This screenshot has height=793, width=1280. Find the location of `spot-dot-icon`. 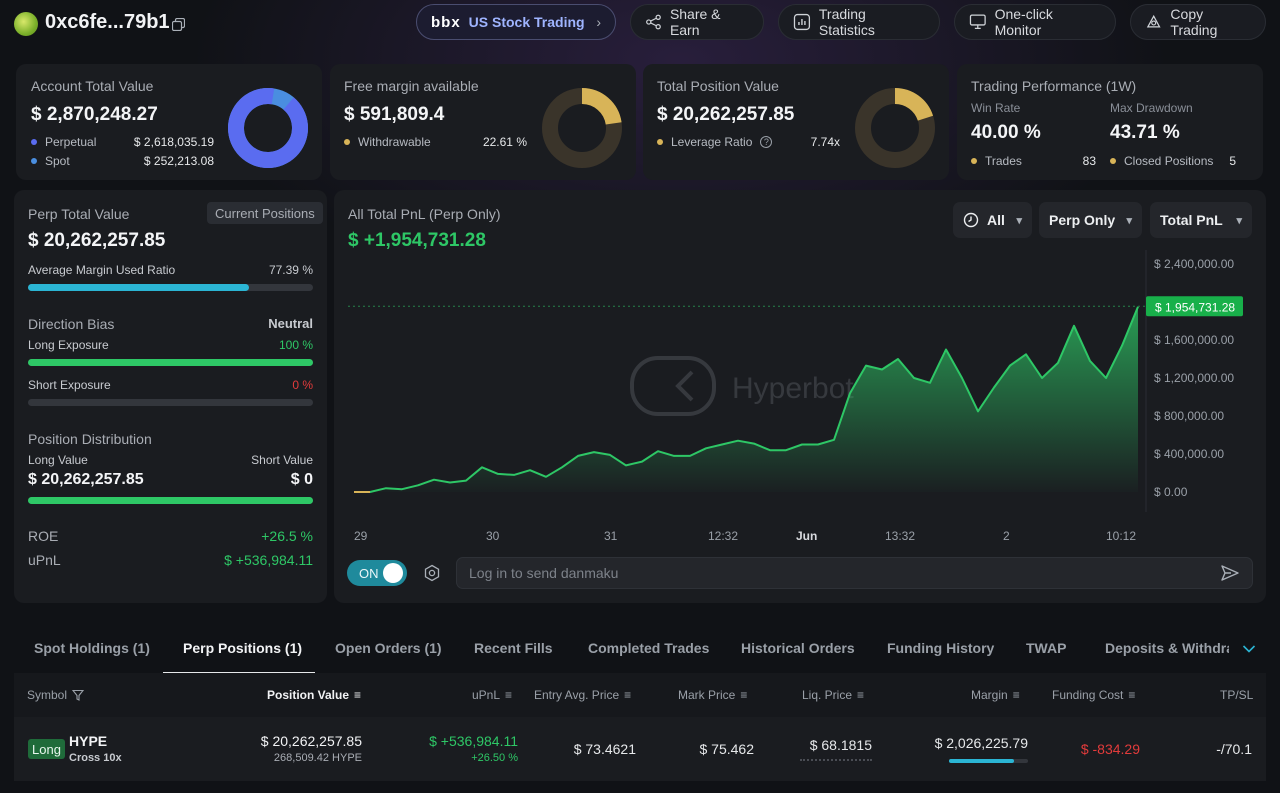

spot-dot-icon is located at coordinates (34, 161).